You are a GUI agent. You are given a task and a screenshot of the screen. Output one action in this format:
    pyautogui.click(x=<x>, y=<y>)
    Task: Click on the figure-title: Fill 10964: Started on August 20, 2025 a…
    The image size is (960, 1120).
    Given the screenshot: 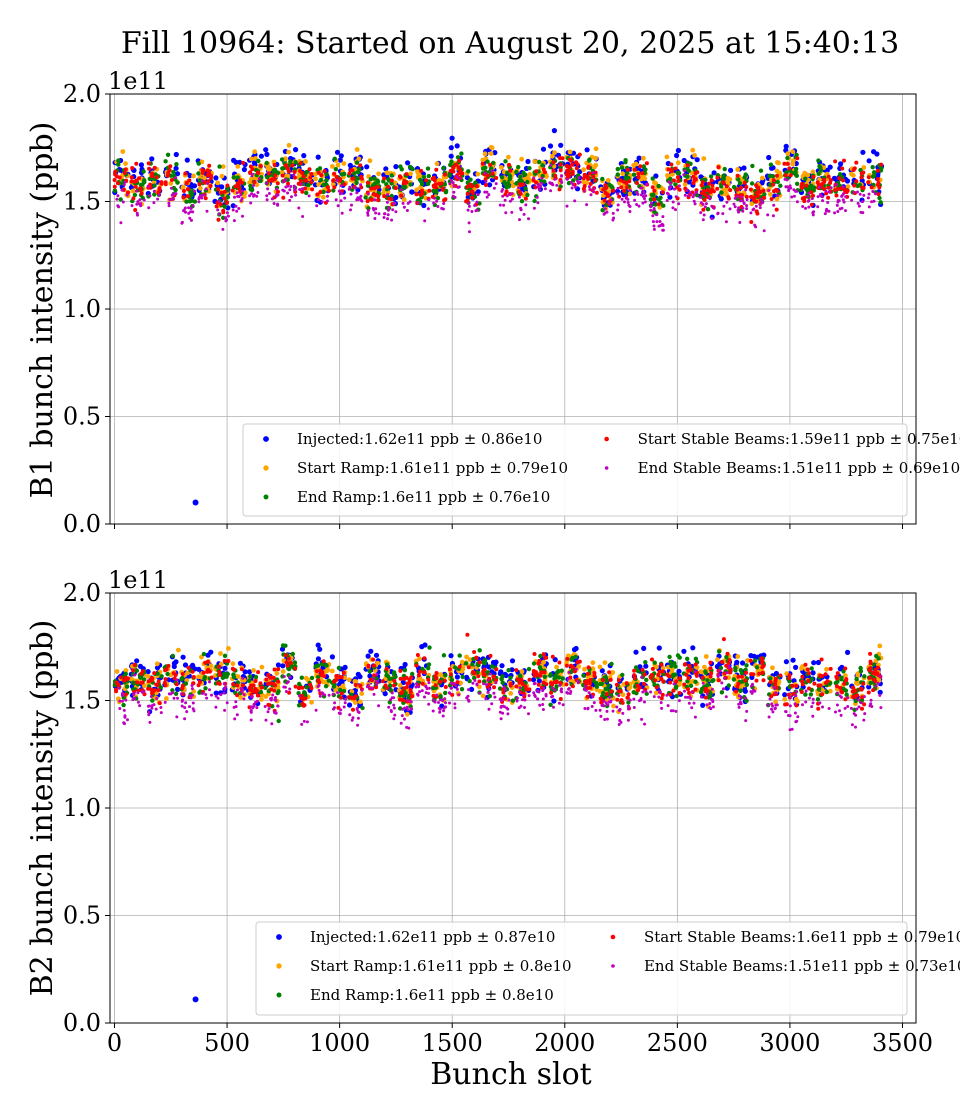 What is the action you would take?
    pyautogui.click(x=510, y=43)
    